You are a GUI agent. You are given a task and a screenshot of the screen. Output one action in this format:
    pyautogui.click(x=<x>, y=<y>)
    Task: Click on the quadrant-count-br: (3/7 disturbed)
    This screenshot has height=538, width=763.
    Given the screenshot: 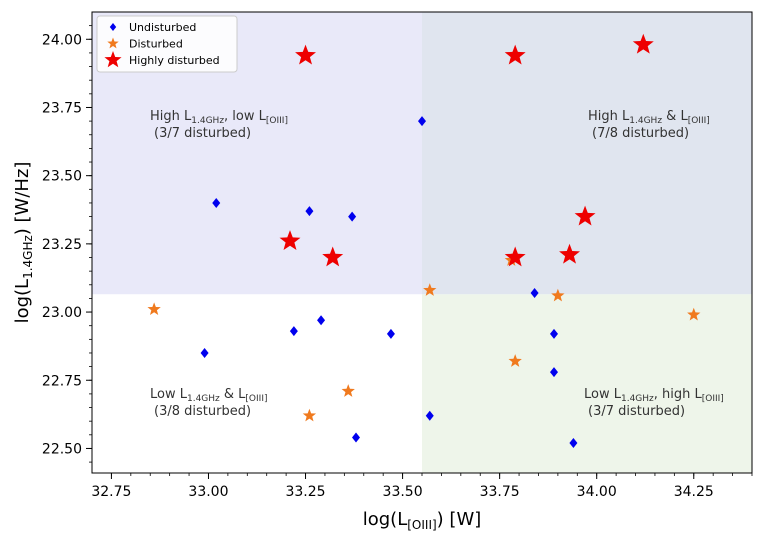 What is the action you would take?
    pyautogui.click(x=636, y=411)
    